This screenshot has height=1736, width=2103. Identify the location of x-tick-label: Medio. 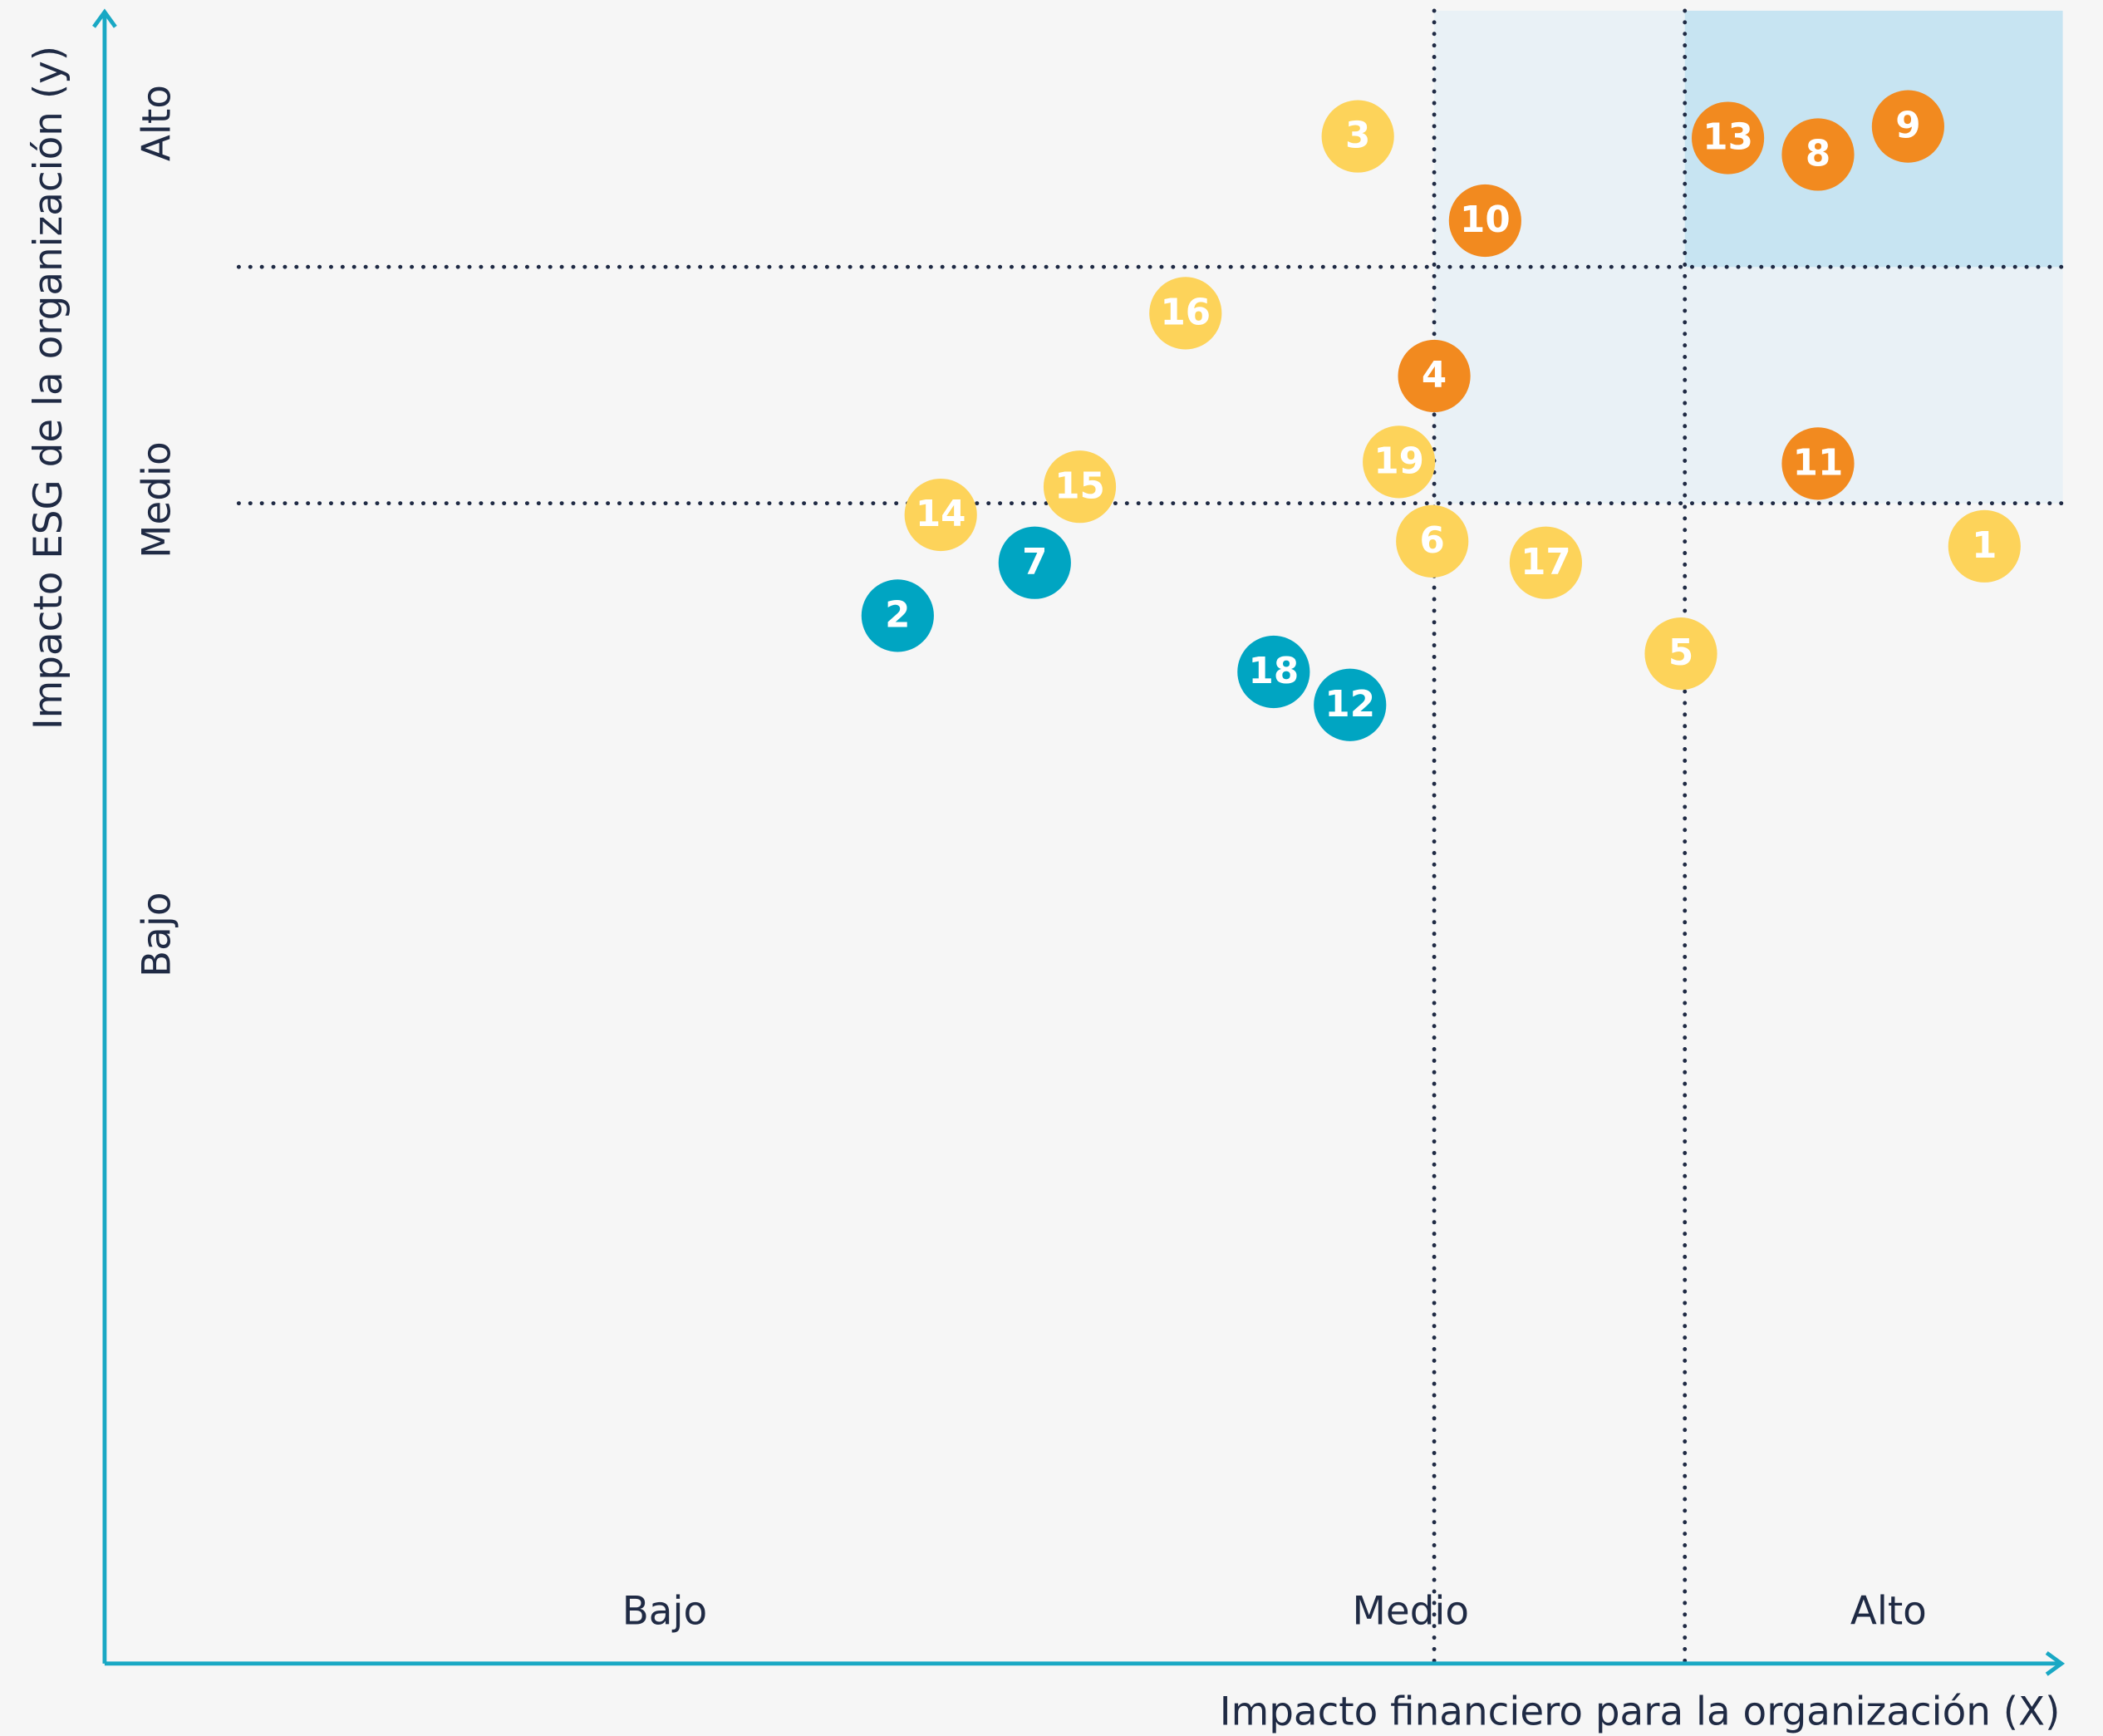
(1412, 1612).